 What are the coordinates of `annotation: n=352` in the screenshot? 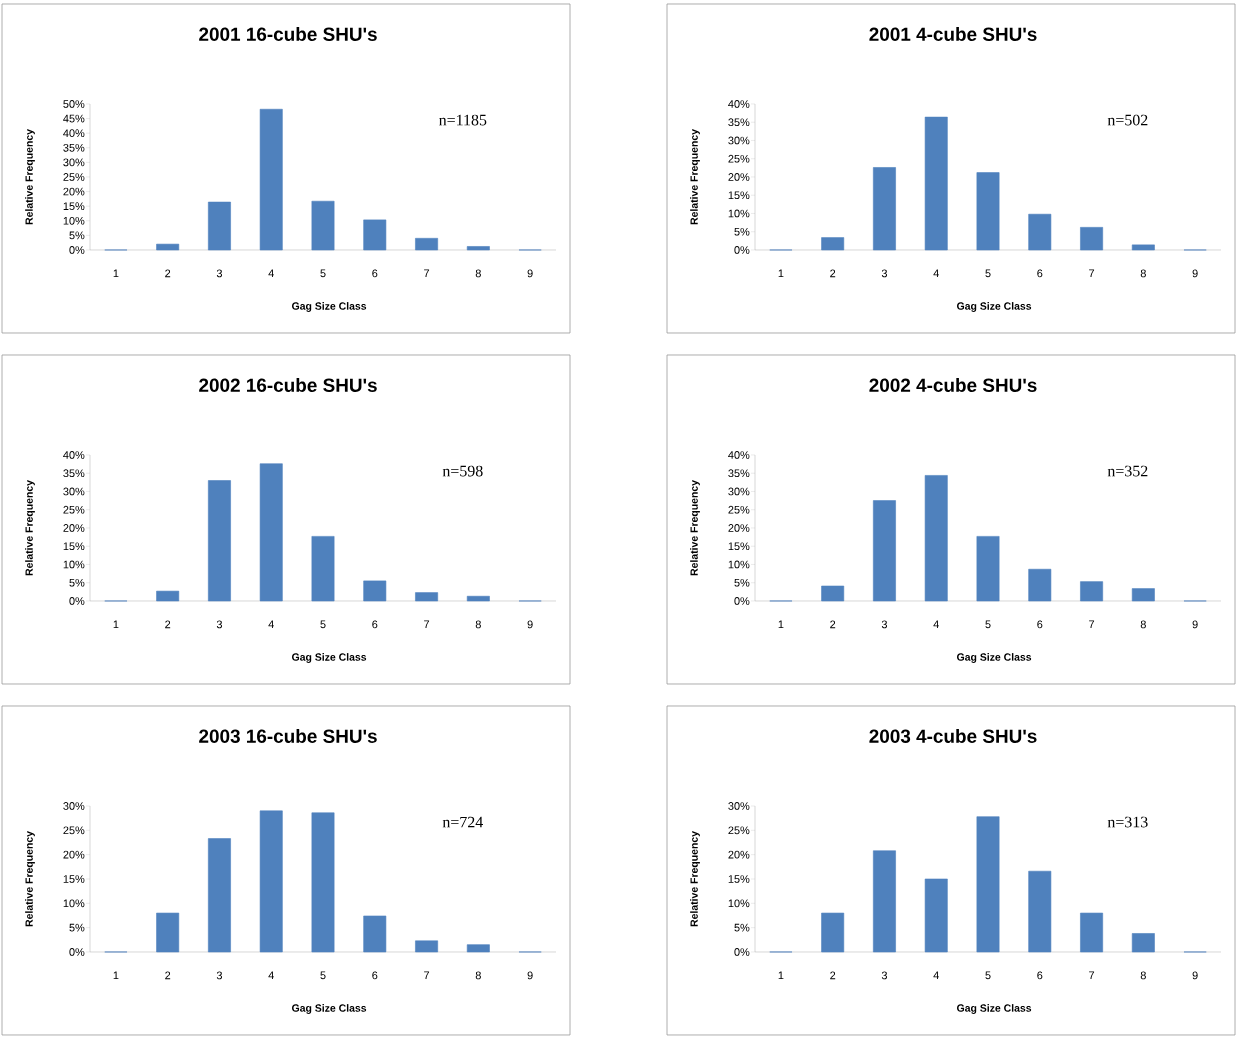 It's located at (1127, 471).